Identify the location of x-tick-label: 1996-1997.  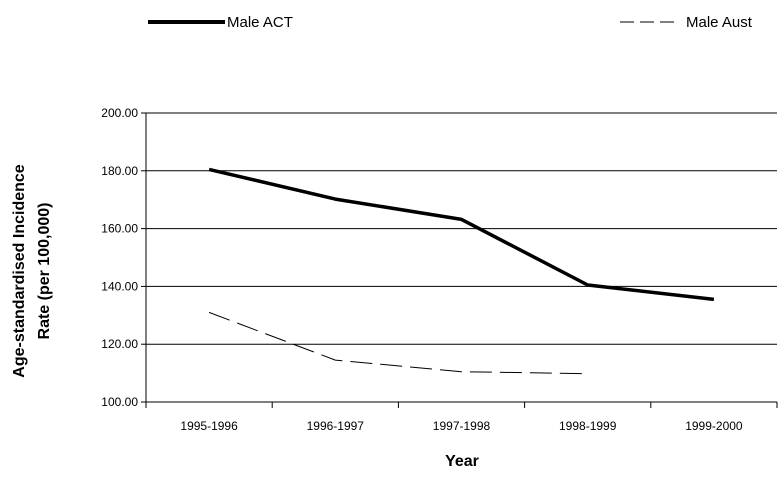
(336, 426).